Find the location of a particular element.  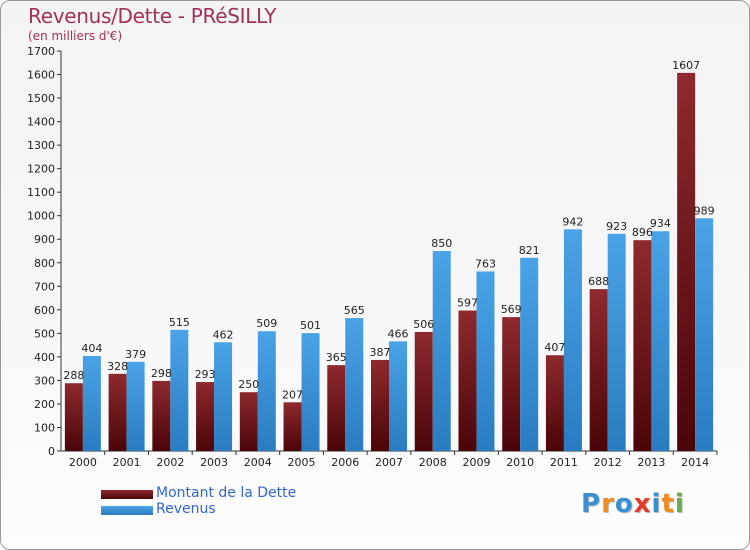

y-tick-label: 1000 is located at coordinates (41, 216).